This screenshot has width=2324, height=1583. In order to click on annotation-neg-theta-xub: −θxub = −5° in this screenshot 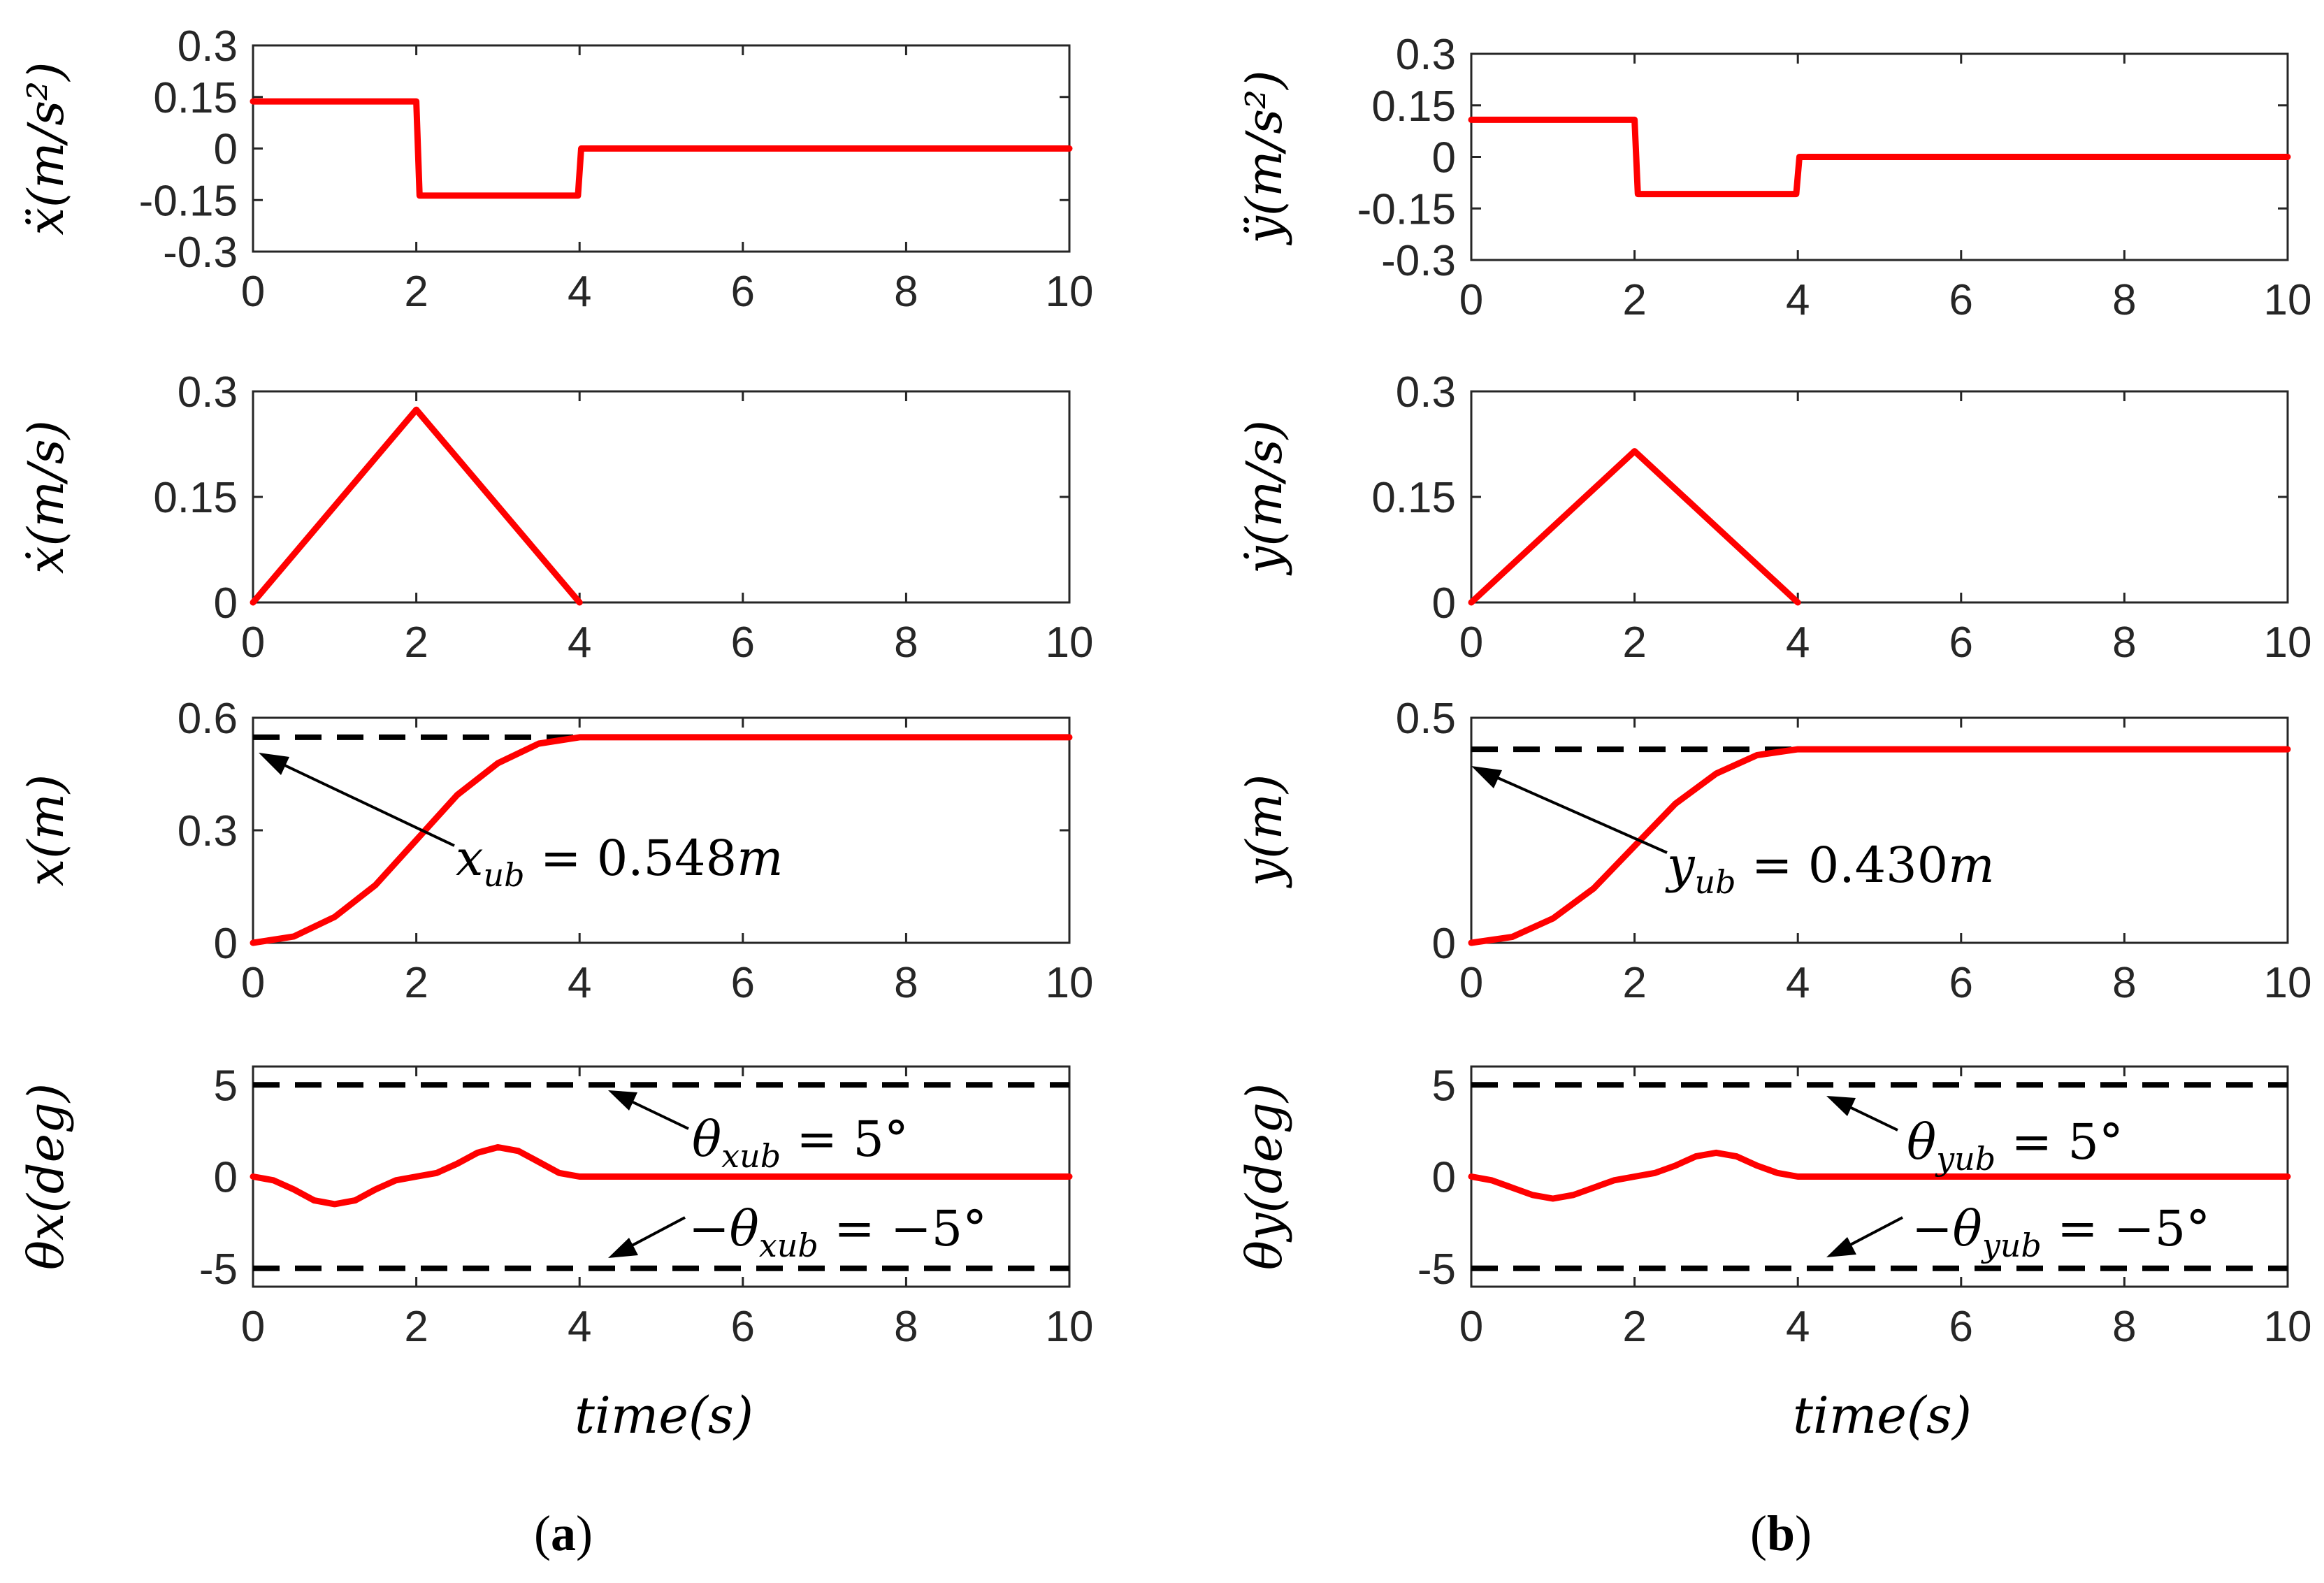, I will do `click(798, 1232)`.